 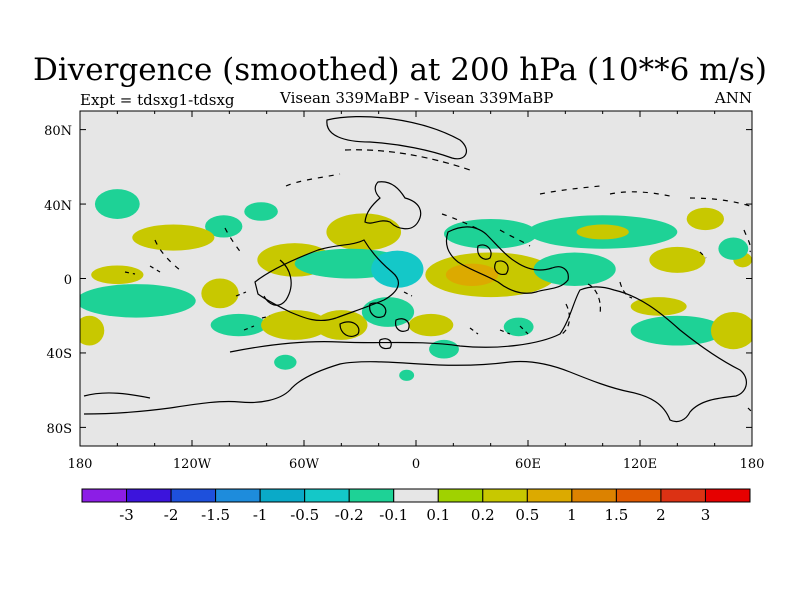 I want to click on lat-label: 0, so click(x=68, y=280).